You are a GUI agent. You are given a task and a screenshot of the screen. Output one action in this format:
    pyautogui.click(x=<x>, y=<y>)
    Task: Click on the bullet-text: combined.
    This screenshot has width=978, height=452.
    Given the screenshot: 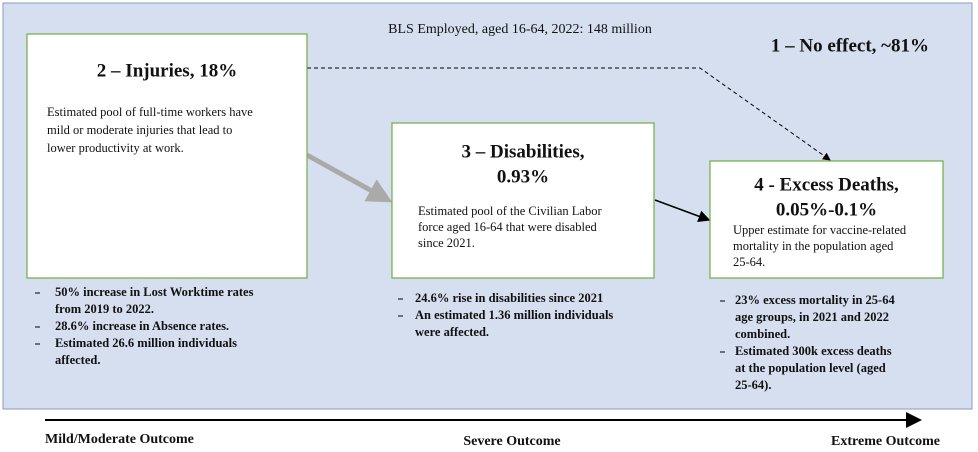 What is the action you would take?
    pyautogui.click(x=762, y=334)
    